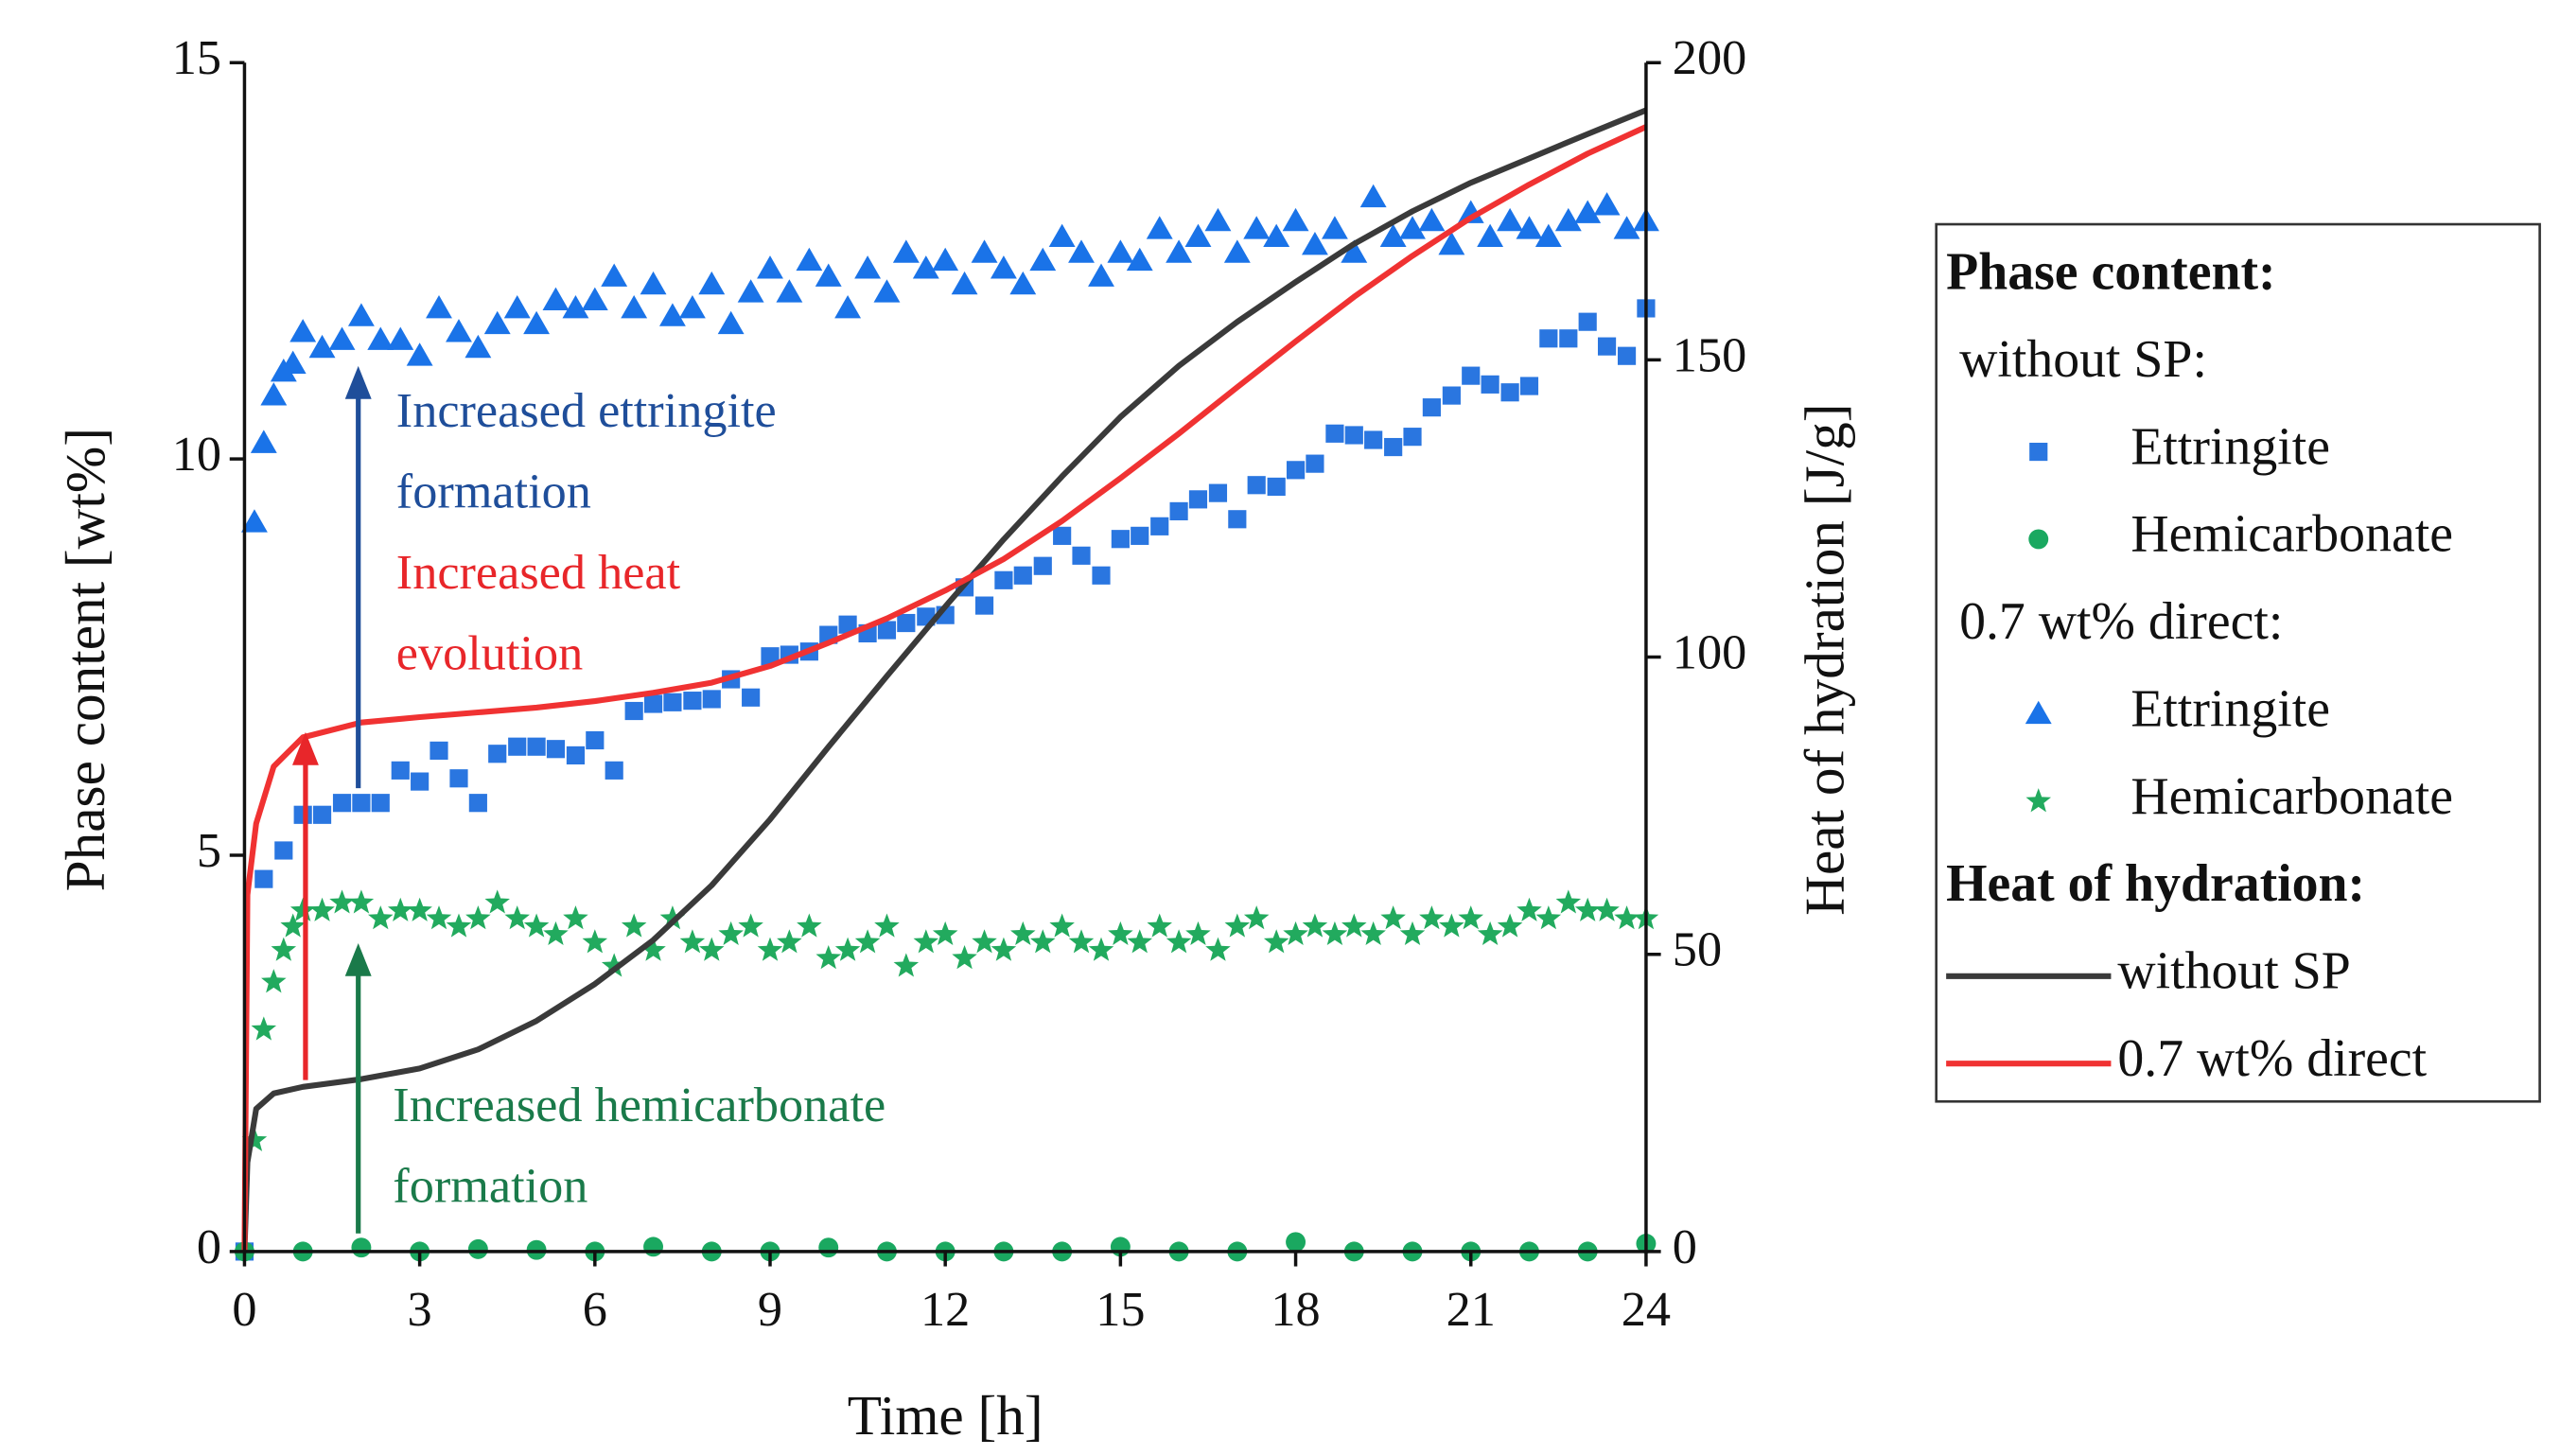 This screenshot has width=2560, height=1456. Describe the element at coordinates (2121, 621) in the screenshot. I see `legend-heading: 0.7 wt% direct:` at that location.